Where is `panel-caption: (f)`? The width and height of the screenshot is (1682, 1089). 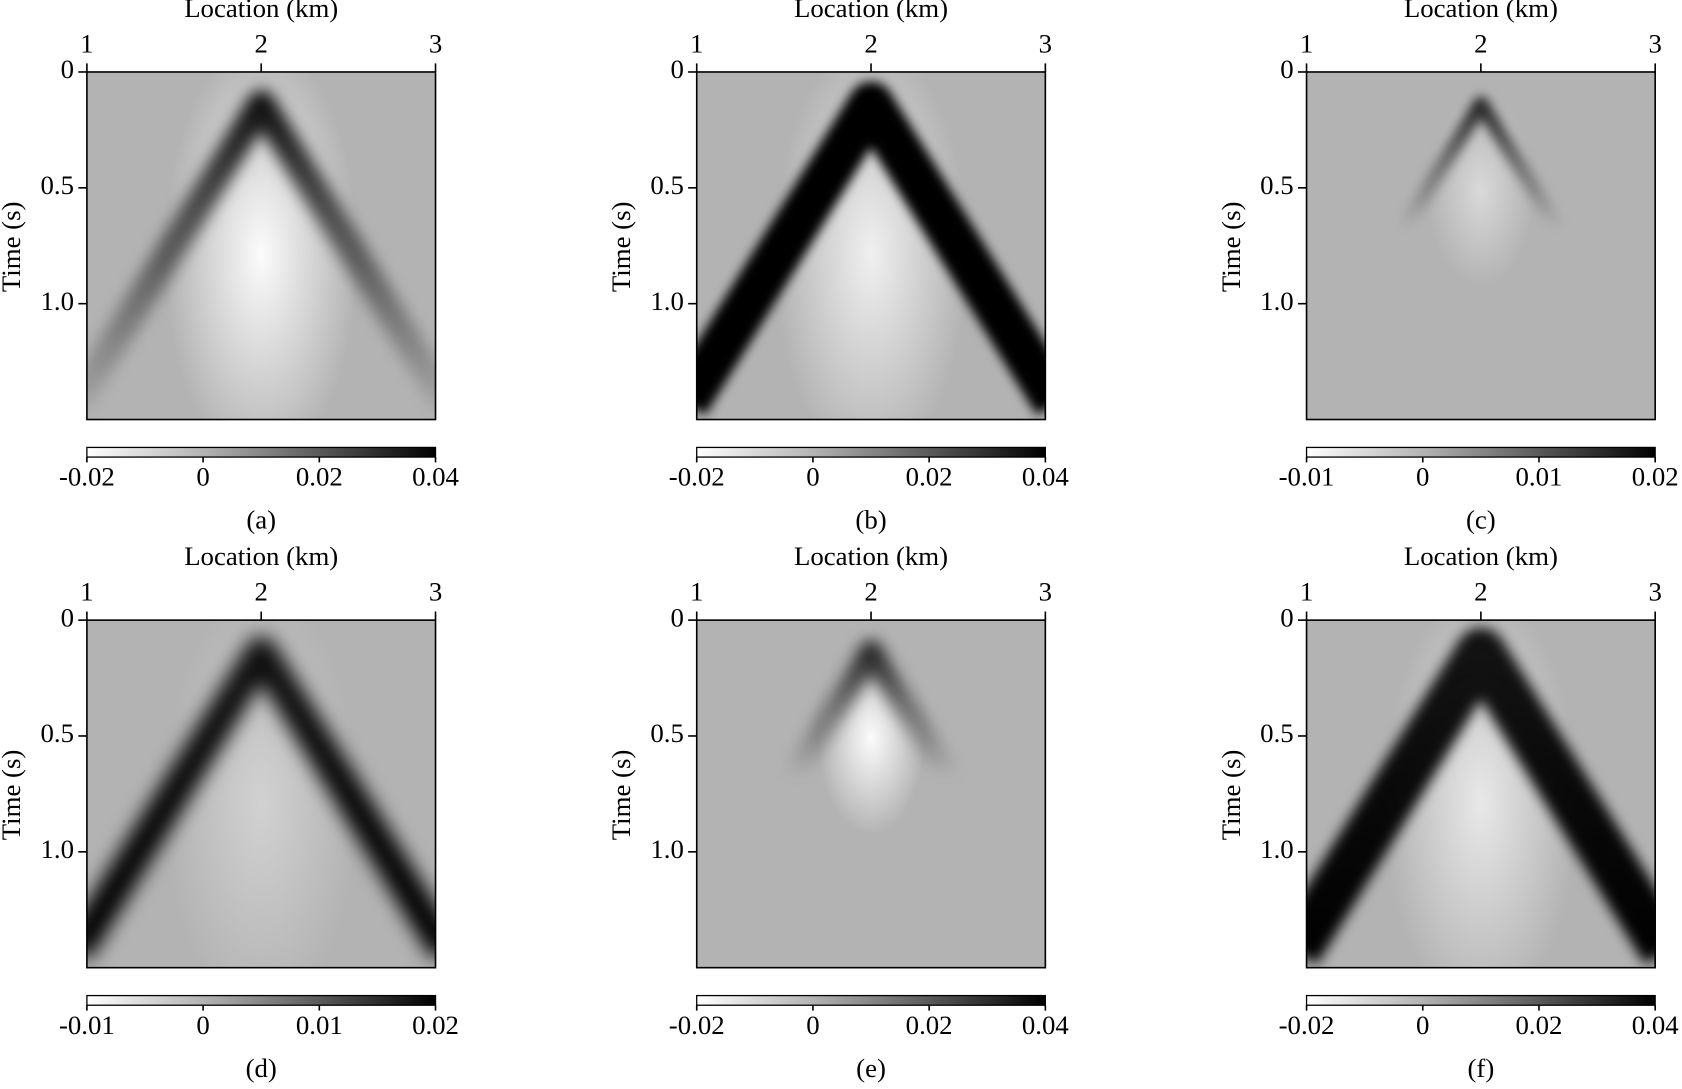 panel-caption: (f) is located at coordinates (1480, 1068).